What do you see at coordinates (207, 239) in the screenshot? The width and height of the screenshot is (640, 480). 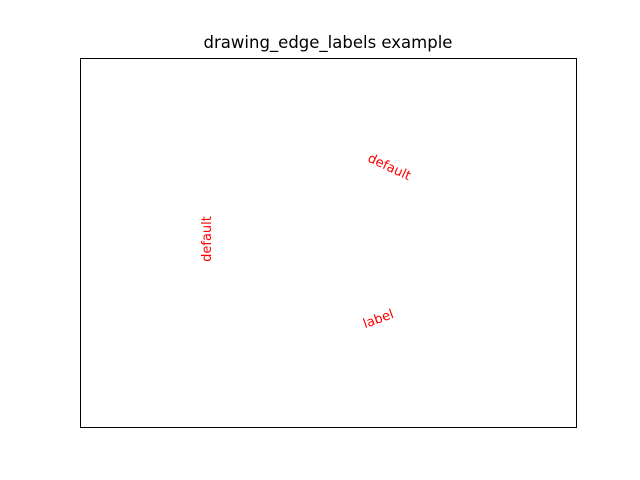 I see `edge-label-default-left: default` at bounding box center [207, 239].